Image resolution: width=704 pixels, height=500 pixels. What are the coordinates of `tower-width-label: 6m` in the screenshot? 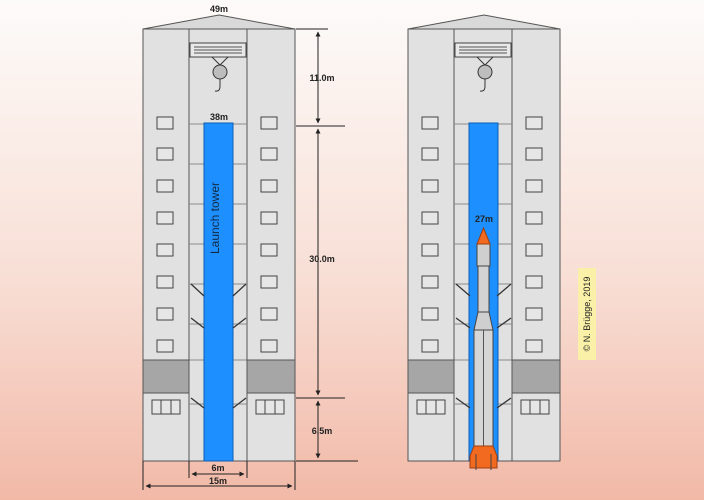 It's located at (217, 468).